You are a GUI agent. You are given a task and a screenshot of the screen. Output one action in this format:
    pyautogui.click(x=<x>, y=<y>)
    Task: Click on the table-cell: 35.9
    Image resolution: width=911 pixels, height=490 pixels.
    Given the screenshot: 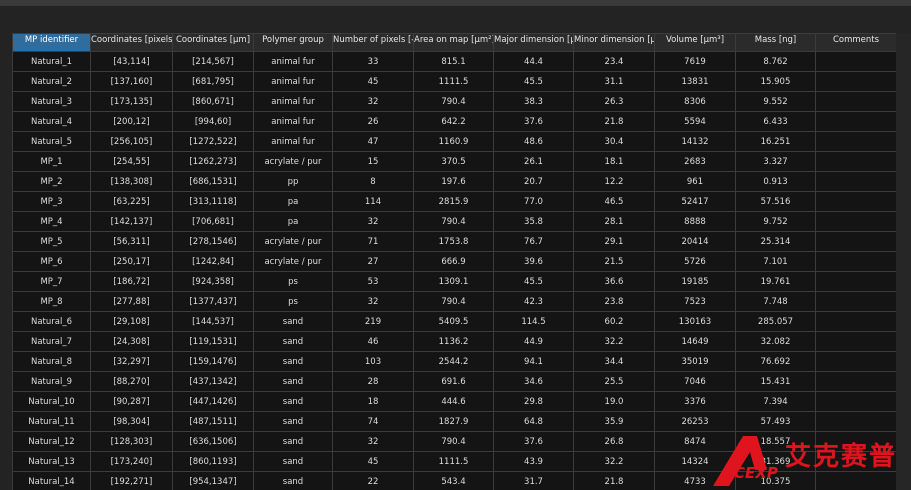 What is the action you would take?
    pyautogui.click(x=614, y=421)
    